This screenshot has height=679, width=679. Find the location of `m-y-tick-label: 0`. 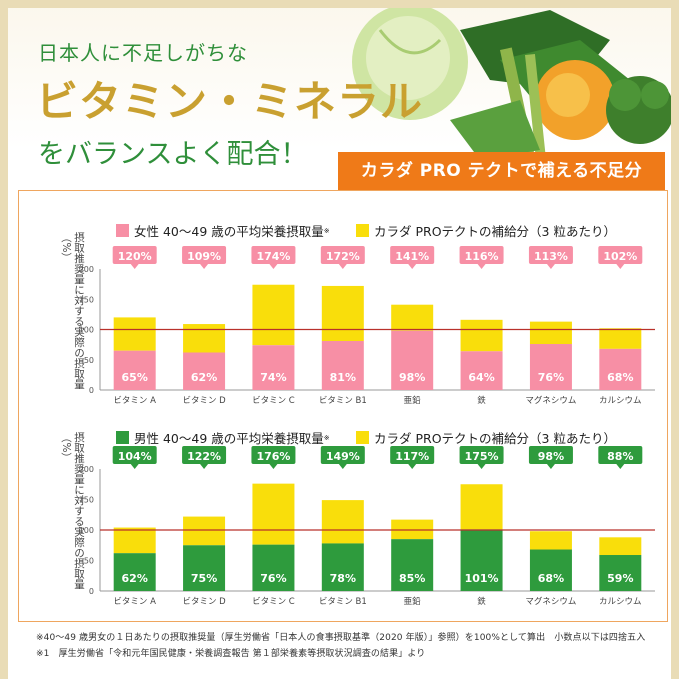

m-y-tick-label: 0 is located at coordinates (91, 591).